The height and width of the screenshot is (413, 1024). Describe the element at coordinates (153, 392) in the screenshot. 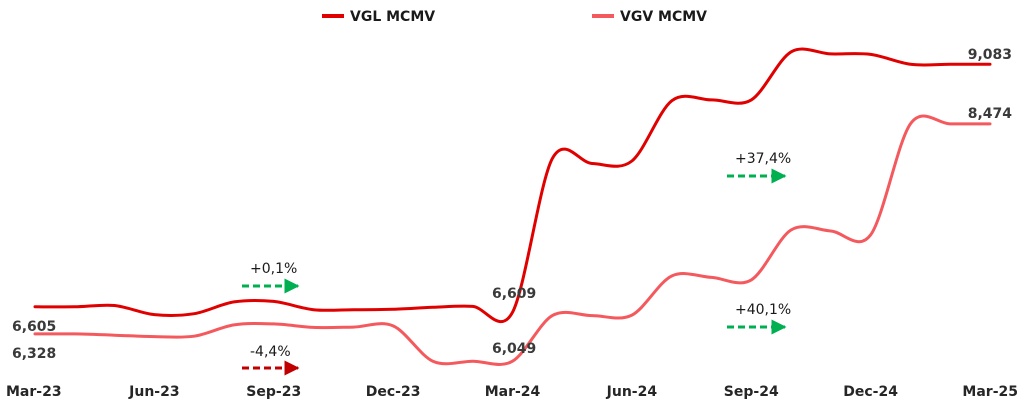

I see `x-tick-label: Jun-23` at that location.